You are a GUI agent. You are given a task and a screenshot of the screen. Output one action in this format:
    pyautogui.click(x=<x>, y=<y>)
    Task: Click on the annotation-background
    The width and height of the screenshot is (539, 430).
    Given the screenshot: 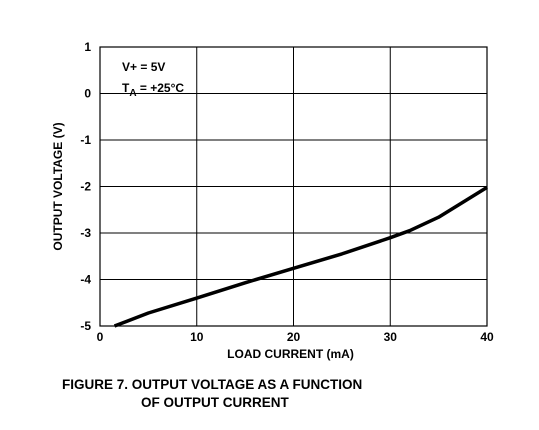 What is the action you would take?
    pyautogui.click(x=147, y=70)
    